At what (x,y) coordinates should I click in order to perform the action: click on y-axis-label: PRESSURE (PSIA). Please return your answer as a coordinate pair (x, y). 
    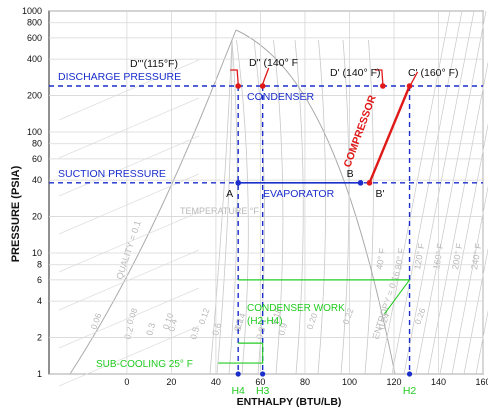
    Looking at the image, I should click on (16, 213).